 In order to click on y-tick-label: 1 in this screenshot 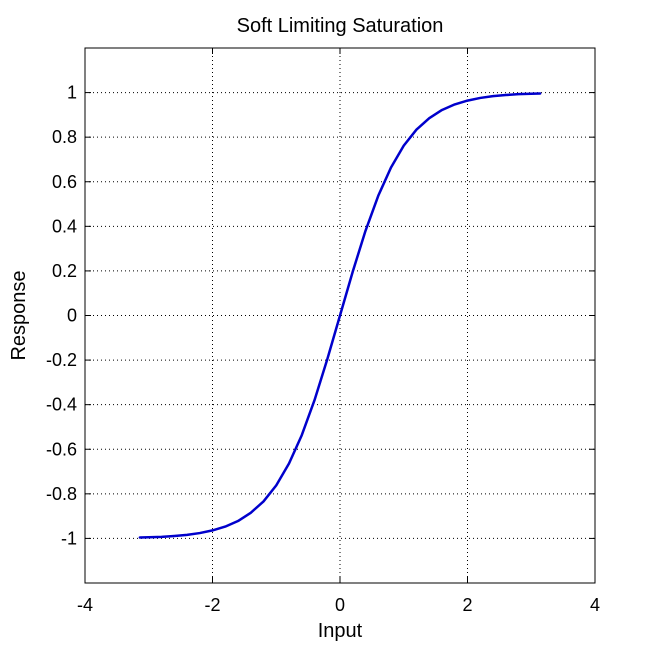, I will do `click(72, 93)`.